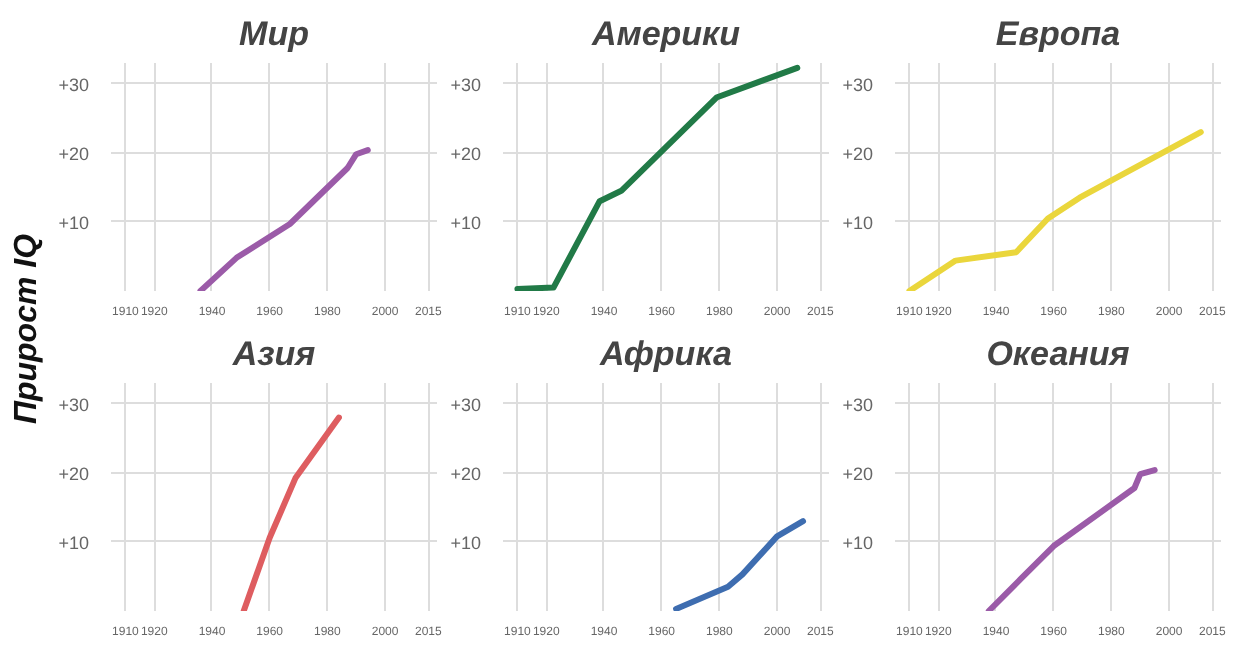 This screenshot has height=658, width=1240. I want to click on y-axis-title: Прирост IQ, so click(27, 328).